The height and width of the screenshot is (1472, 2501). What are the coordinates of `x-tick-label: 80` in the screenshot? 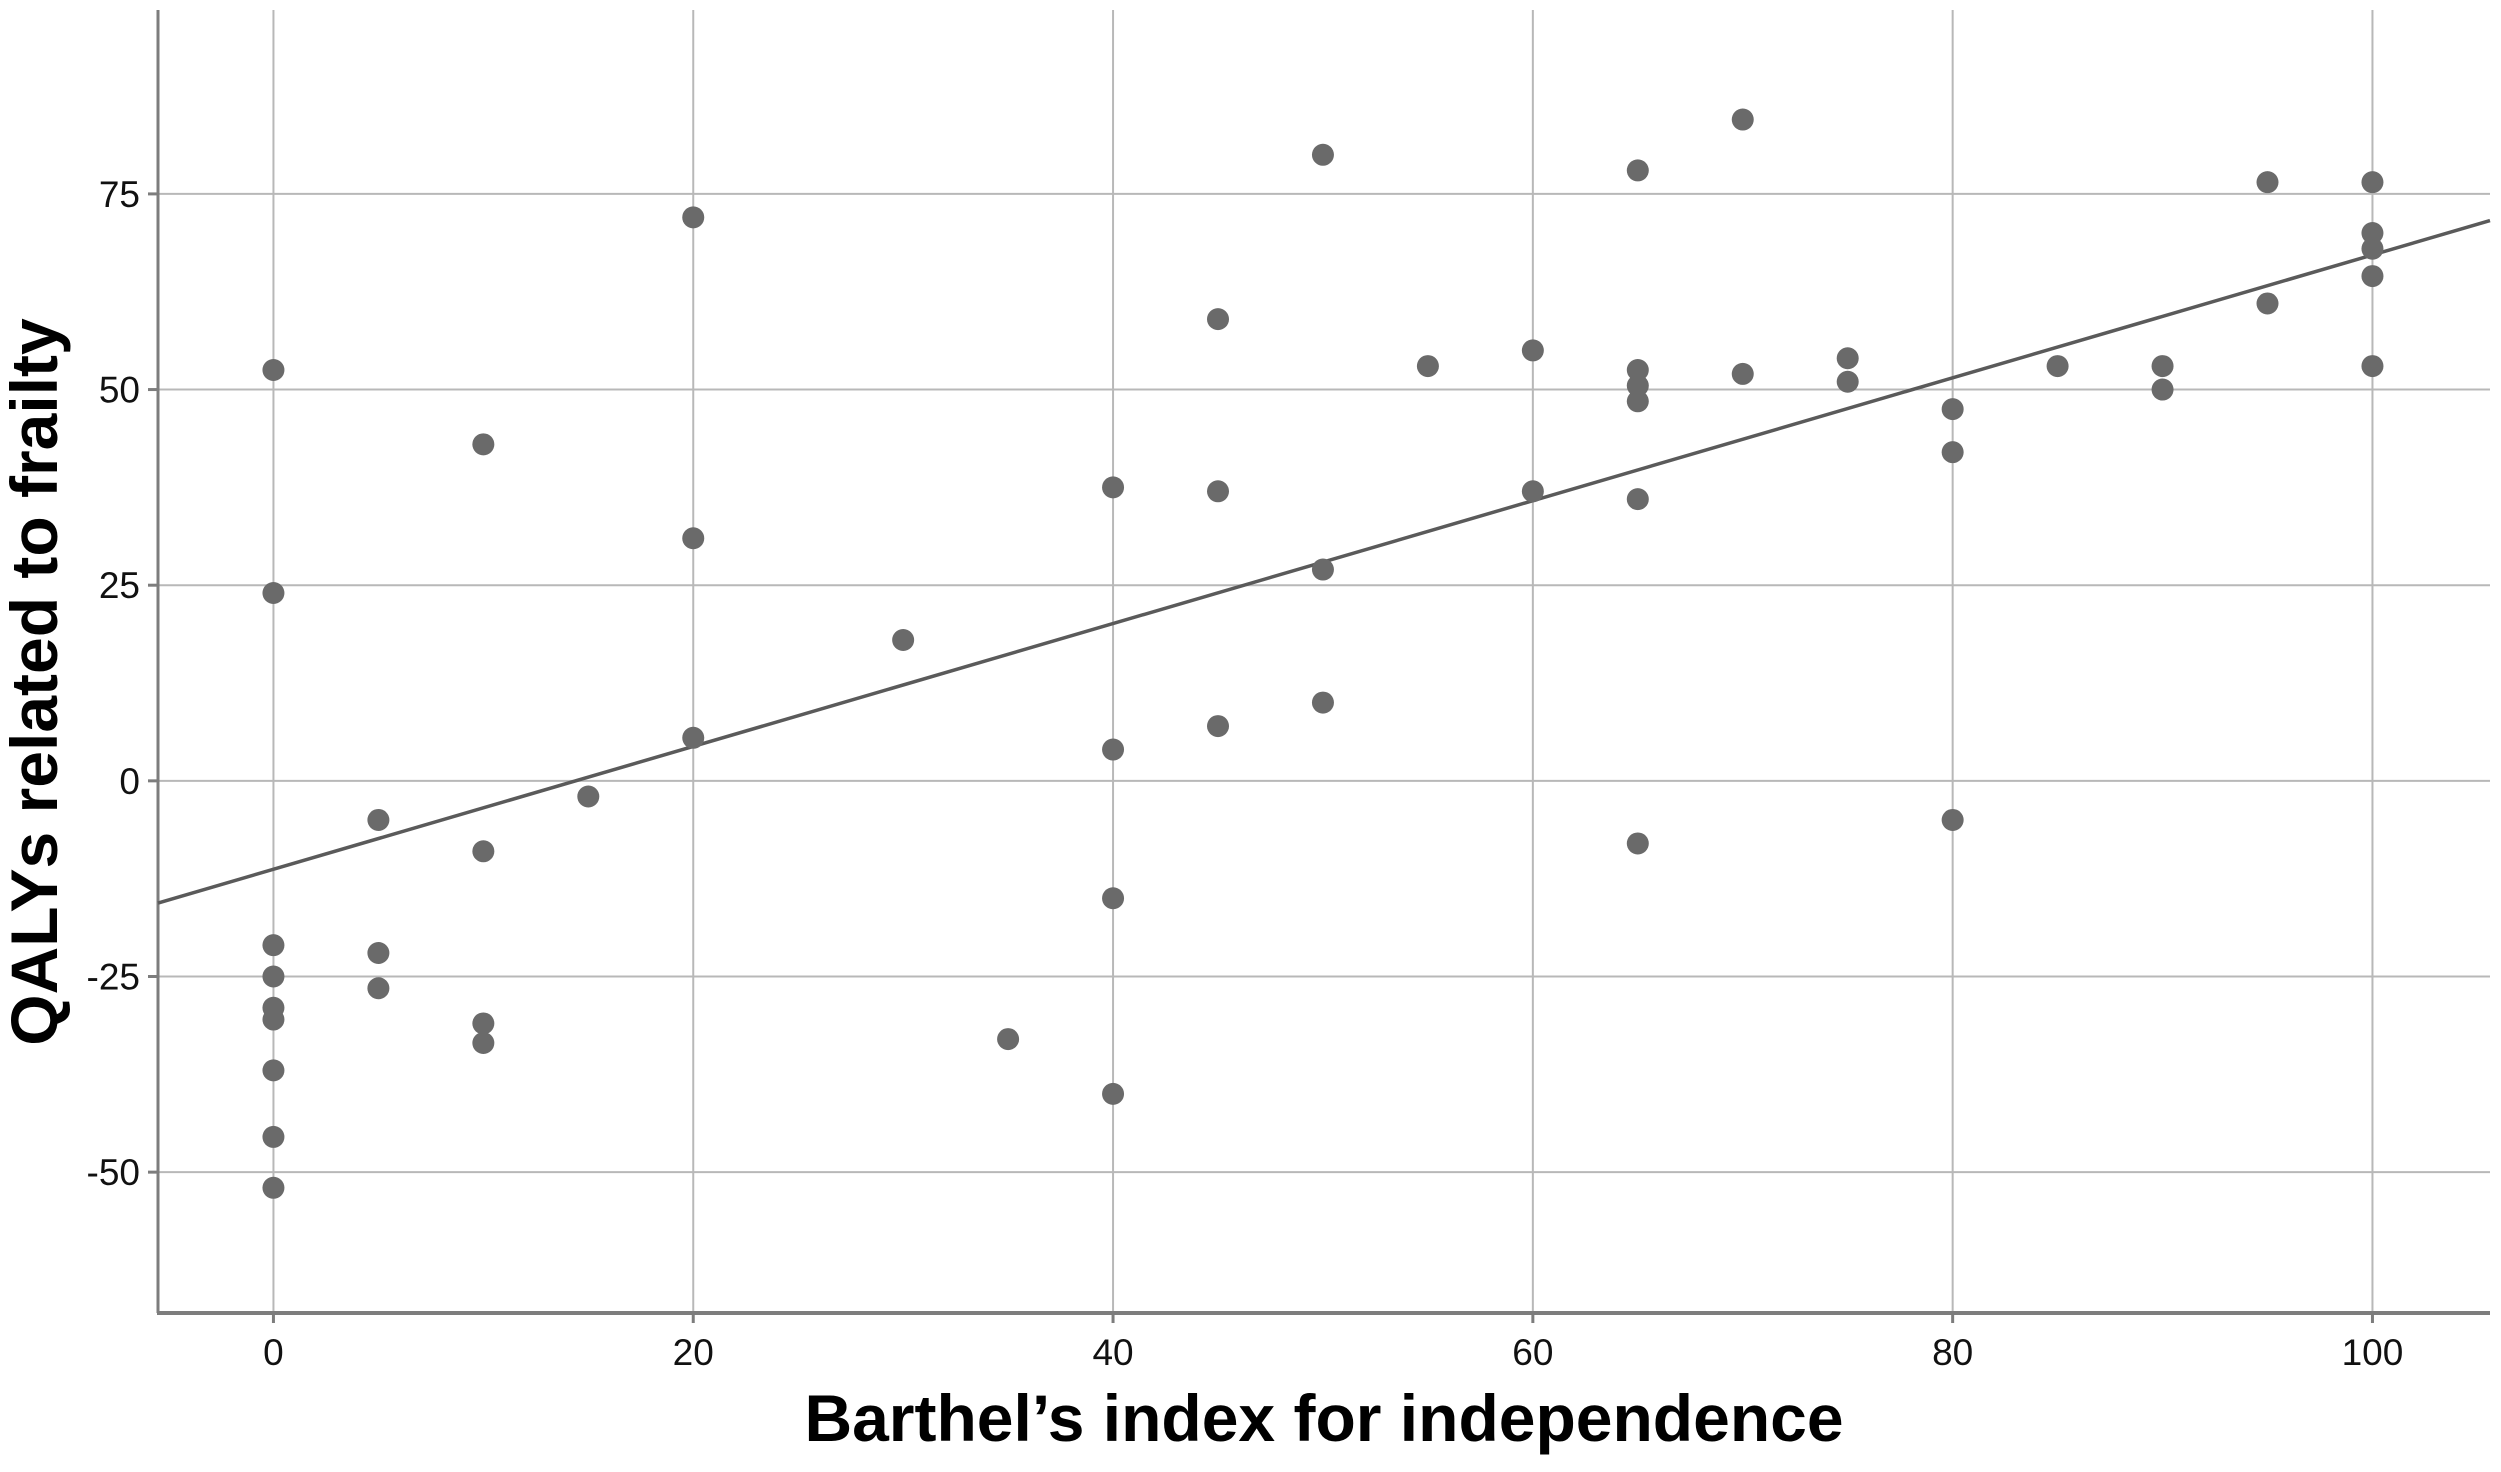 It's located at (1952, 1352).